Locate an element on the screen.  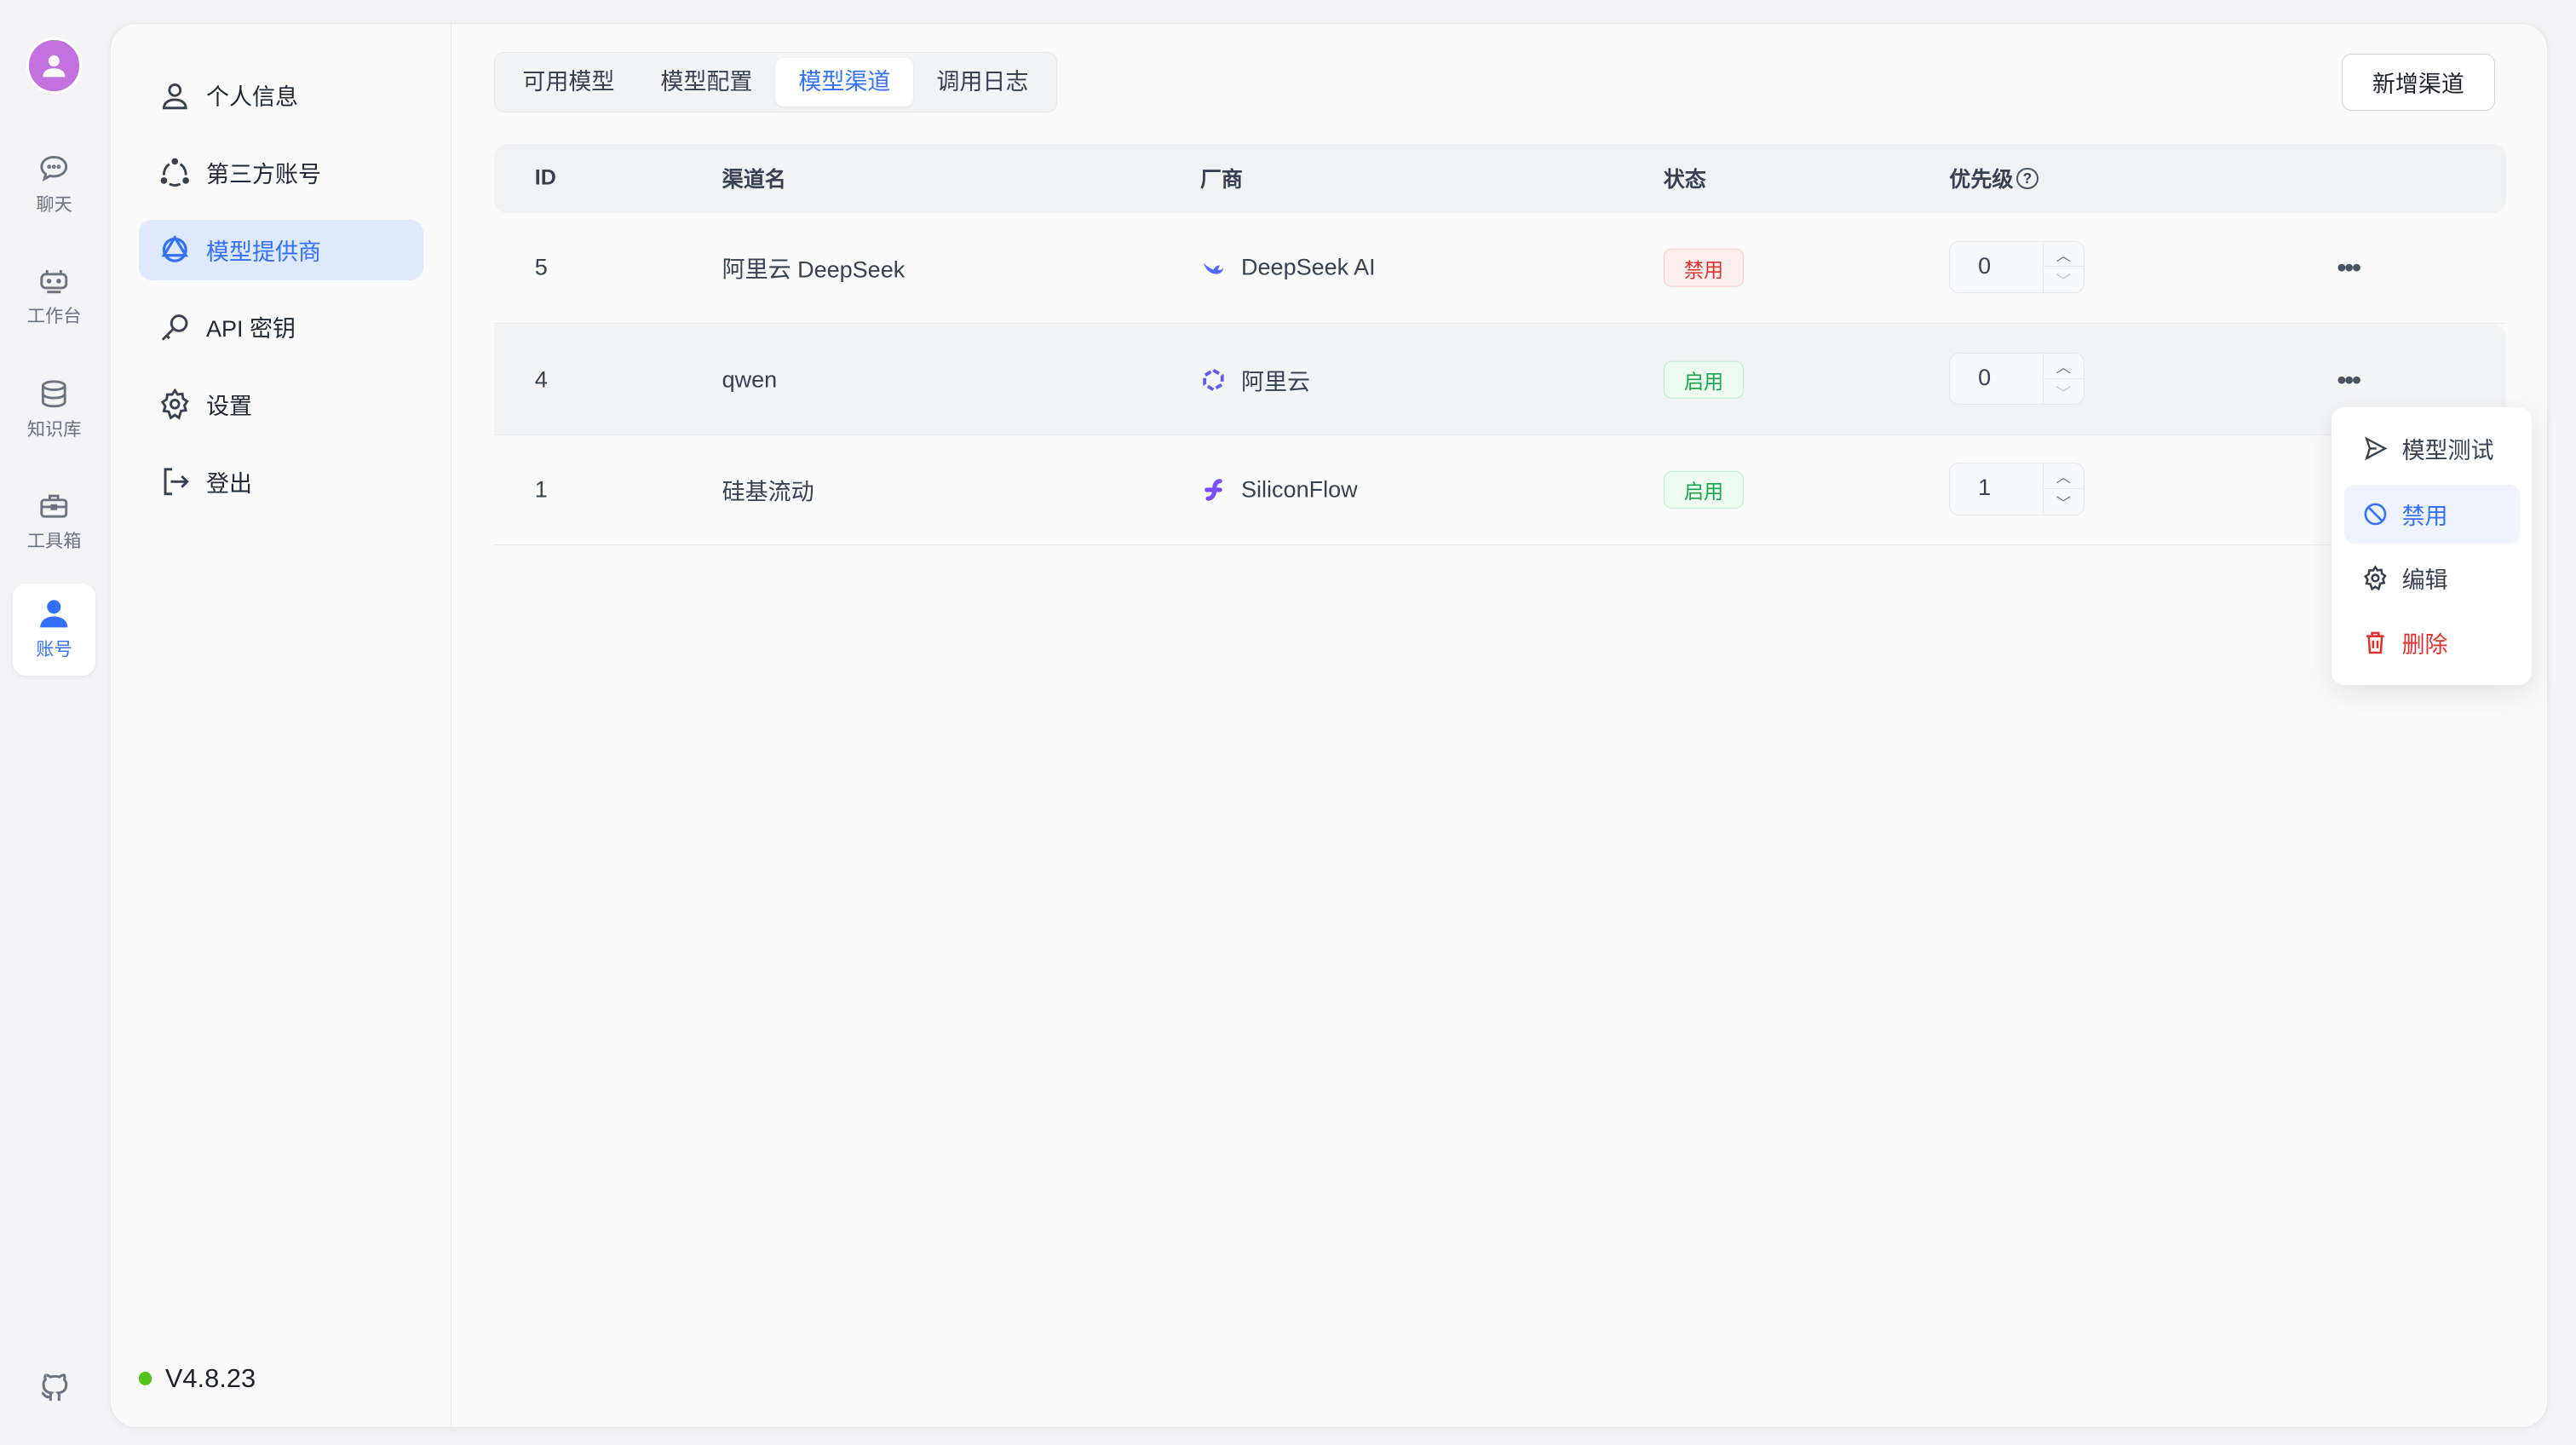
avatar is located at coordinates (55, 65).